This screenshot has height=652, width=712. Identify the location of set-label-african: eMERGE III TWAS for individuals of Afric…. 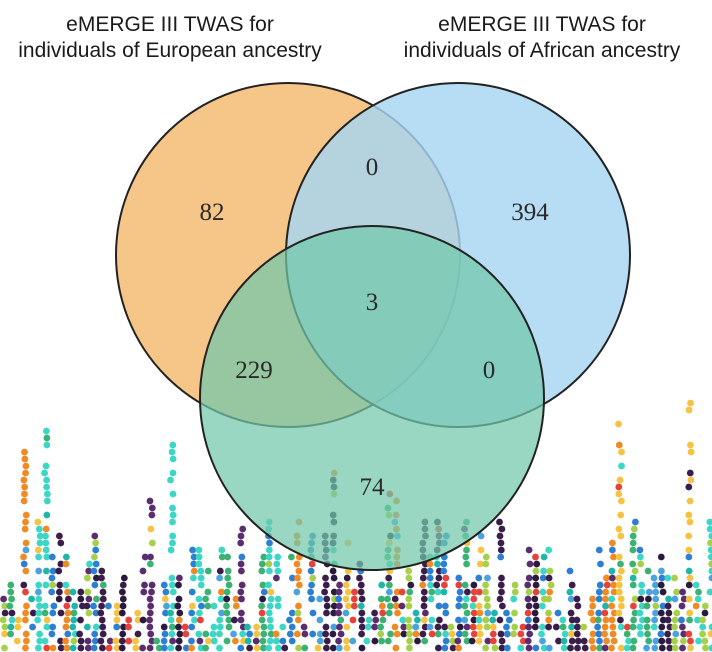
(542, 38).